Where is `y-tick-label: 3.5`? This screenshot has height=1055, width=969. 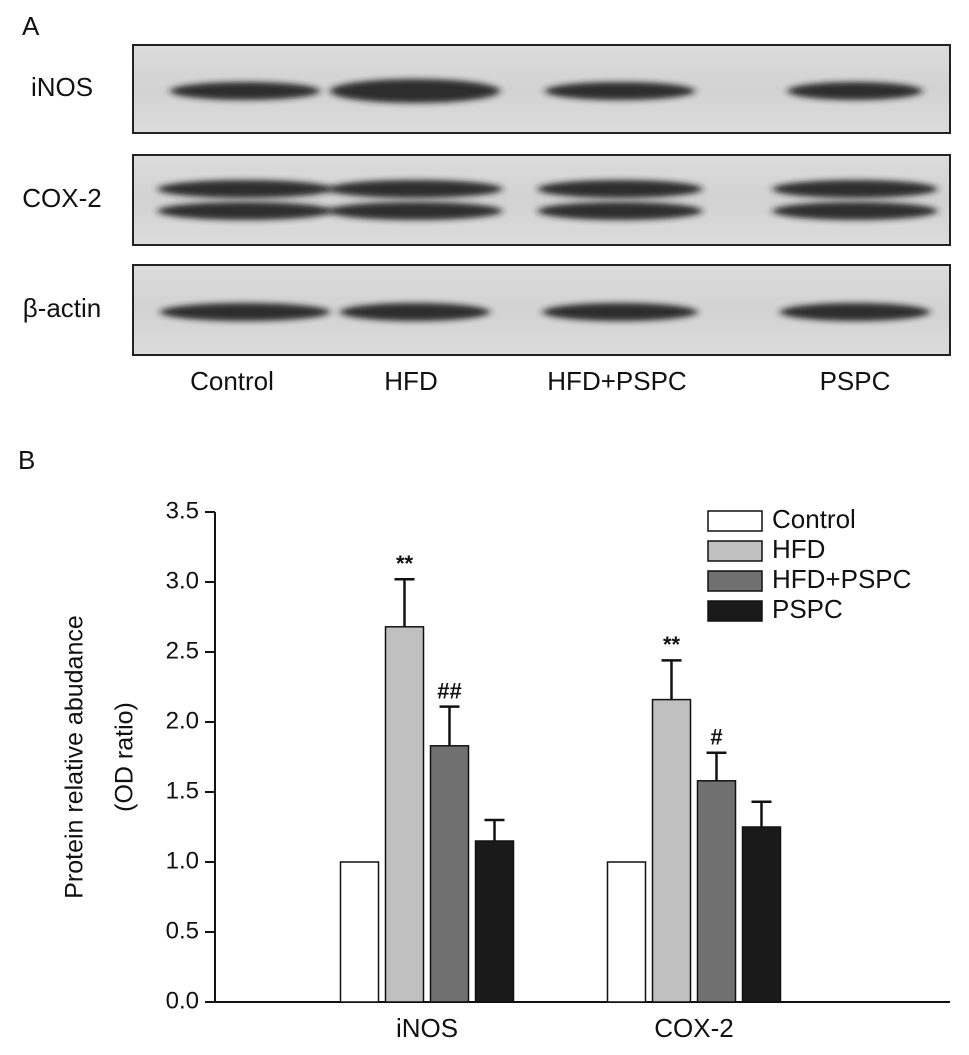
y-tick-label: 3.5 is located at coordinates (182, 510).